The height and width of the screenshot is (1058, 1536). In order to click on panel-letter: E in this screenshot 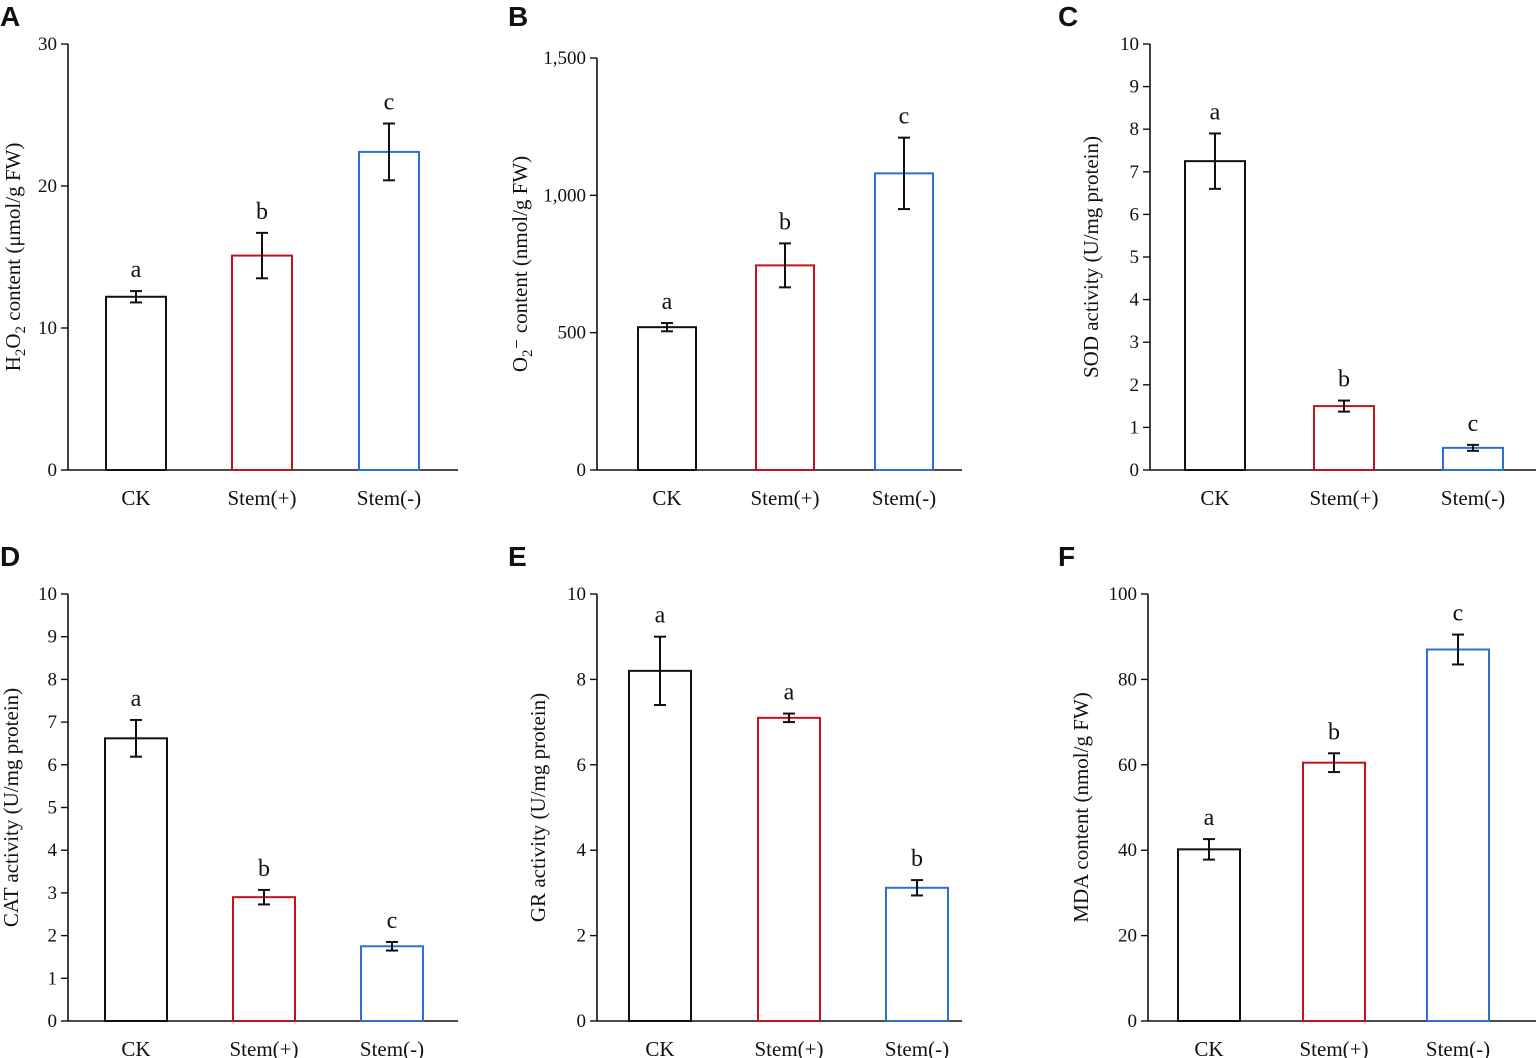, I will do `click(517, 556)`.